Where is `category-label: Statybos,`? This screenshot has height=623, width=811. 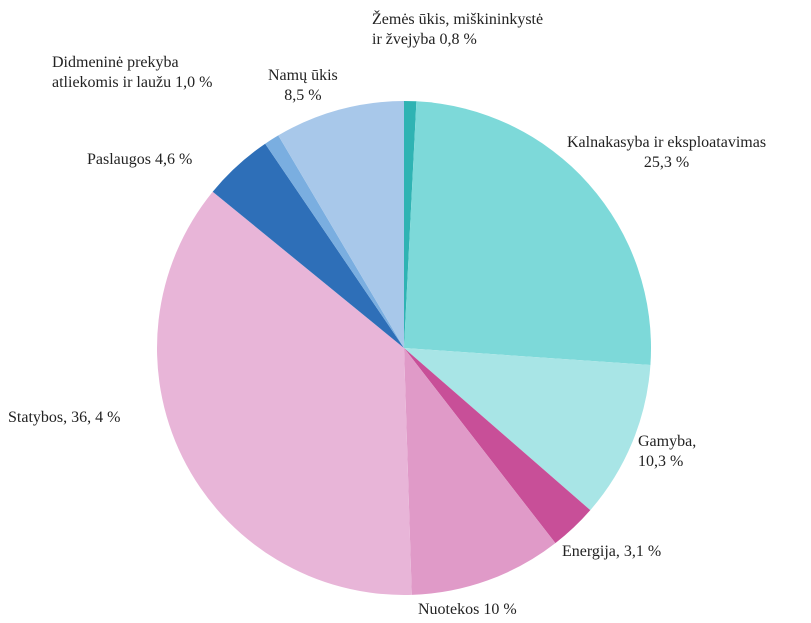 category-label: Statybos, is located at coordinates (38, 417).